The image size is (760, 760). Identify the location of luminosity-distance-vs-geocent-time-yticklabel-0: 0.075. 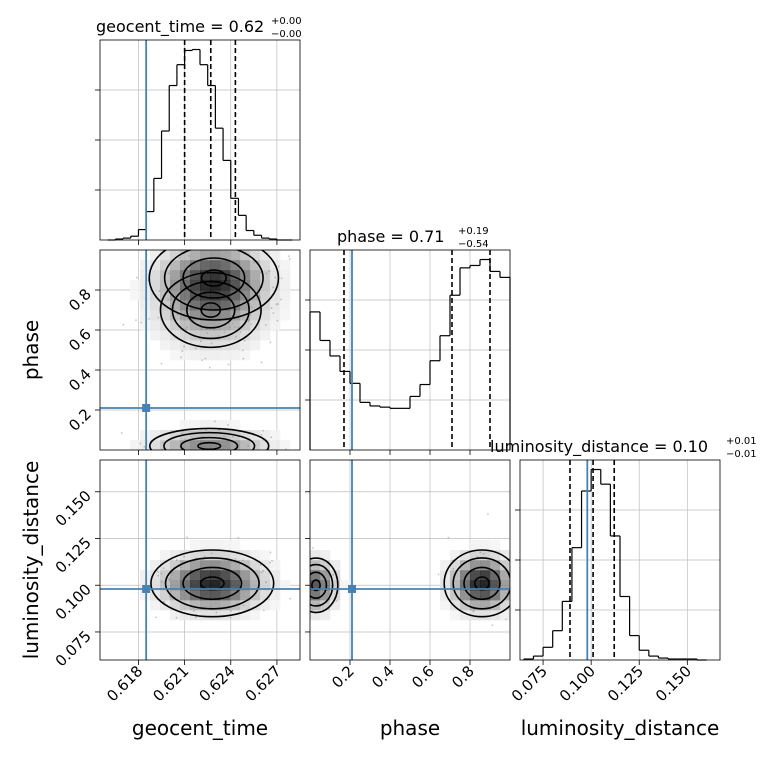
(73, 648).